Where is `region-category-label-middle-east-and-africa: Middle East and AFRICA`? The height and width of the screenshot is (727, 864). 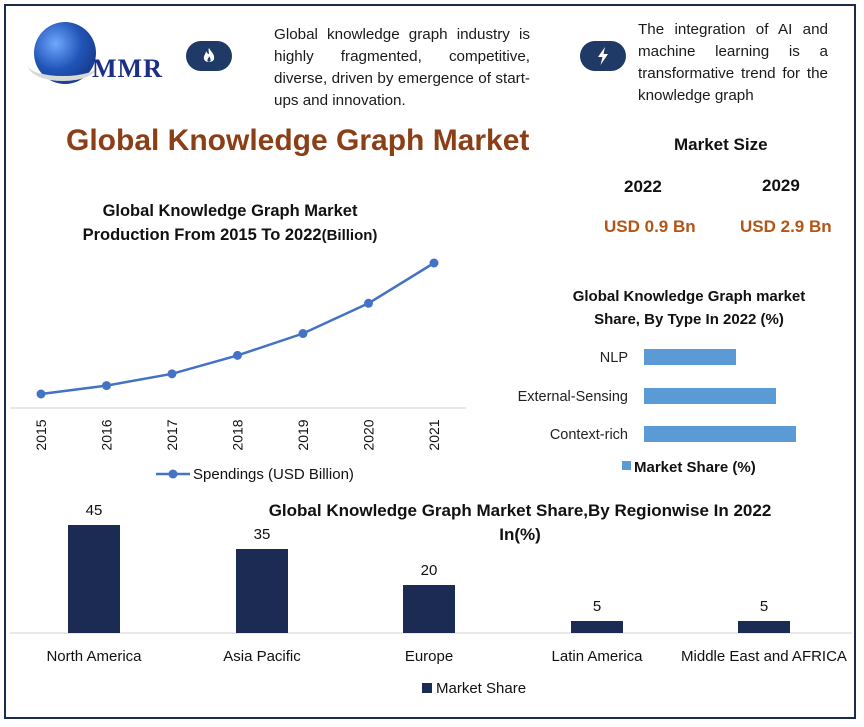 region-category-label-middle-east-and-africa: Middle East and AFRICA is located at coordinates (764, 656).